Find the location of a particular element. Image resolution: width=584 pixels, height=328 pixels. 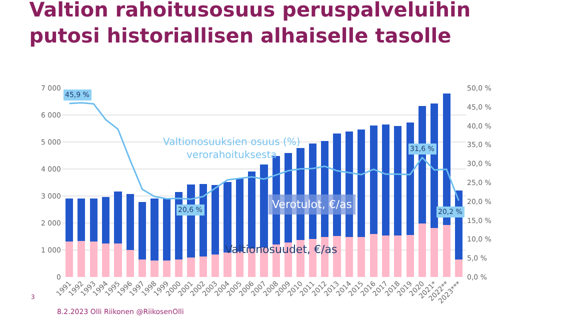

series-label: Verotulot, €/as is located at coordinates (312, 204).